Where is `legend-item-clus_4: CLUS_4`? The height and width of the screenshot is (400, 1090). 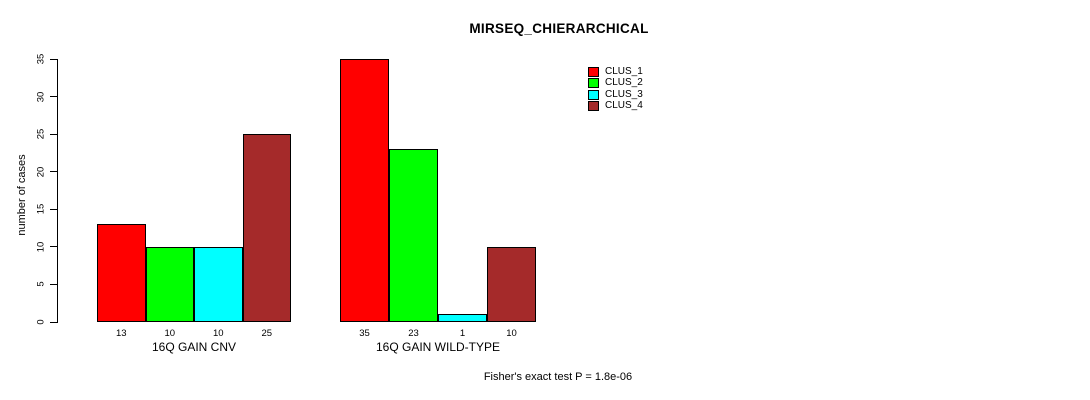
legend-item-clus_4: CLUS_4 is located at coordinates (615, 107).